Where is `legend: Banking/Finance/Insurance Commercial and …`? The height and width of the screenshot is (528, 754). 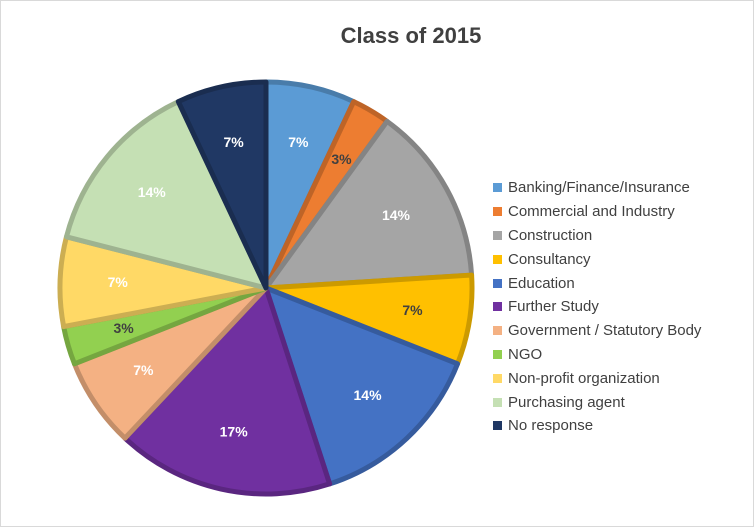 legend: Banking/Finance/Insurance Commercial and … is located at coordinates (597, 307).